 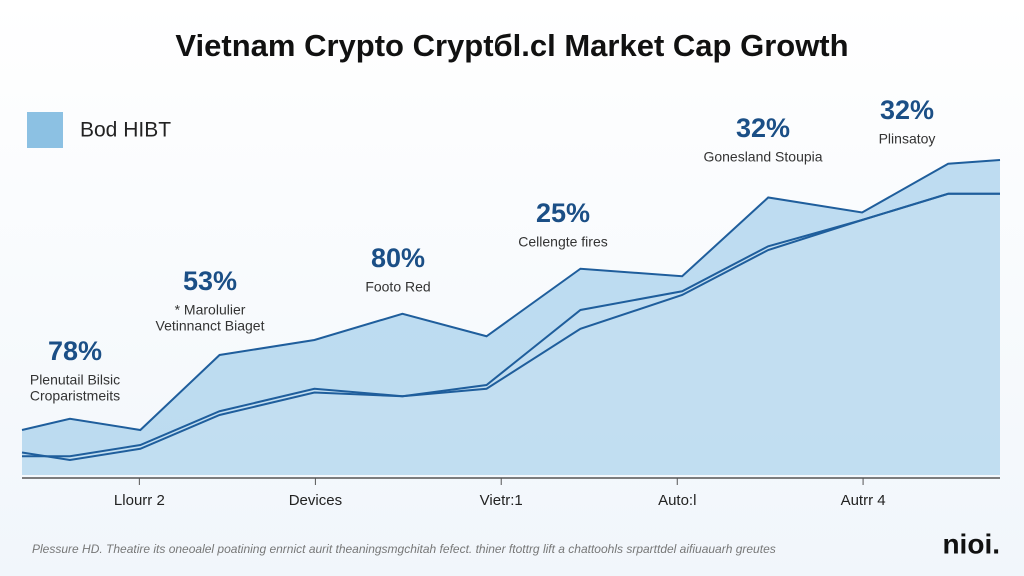 What do you see at coordinates (75, 396) in the screenshot?
I see `annotation-text: Croparistmeits` at bounding box center [75, 396].